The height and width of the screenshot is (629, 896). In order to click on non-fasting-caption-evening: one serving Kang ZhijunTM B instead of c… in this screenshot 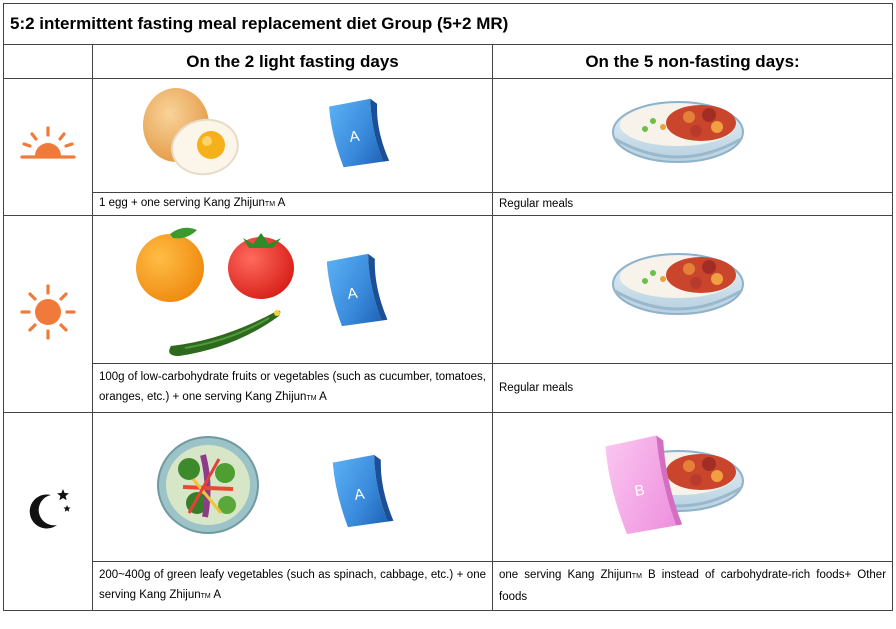, I will do `click(692, 586)`.